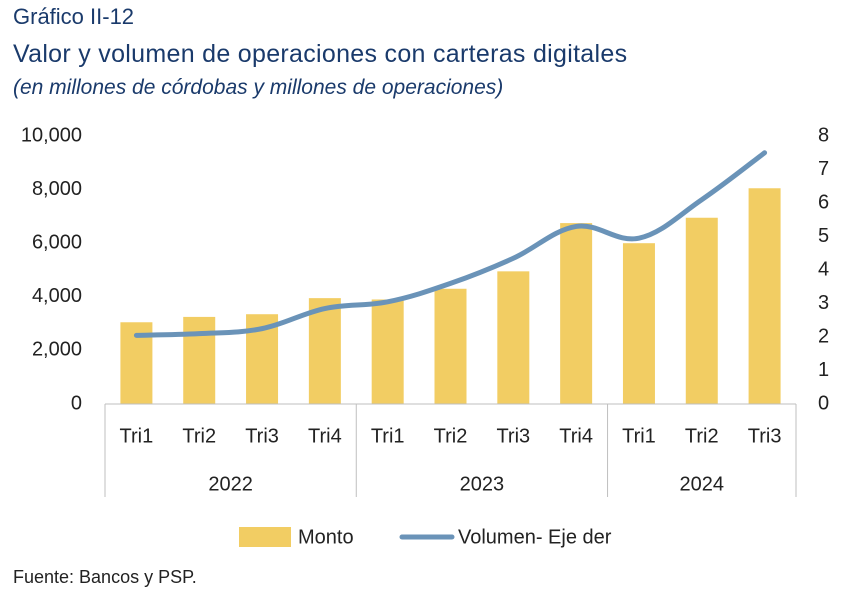 The image size is (851, 599). What do you see at coordinates (823, 135) in the screenshot?
I see `y-right-tick-label: 8` at bounding box center [823, 135].